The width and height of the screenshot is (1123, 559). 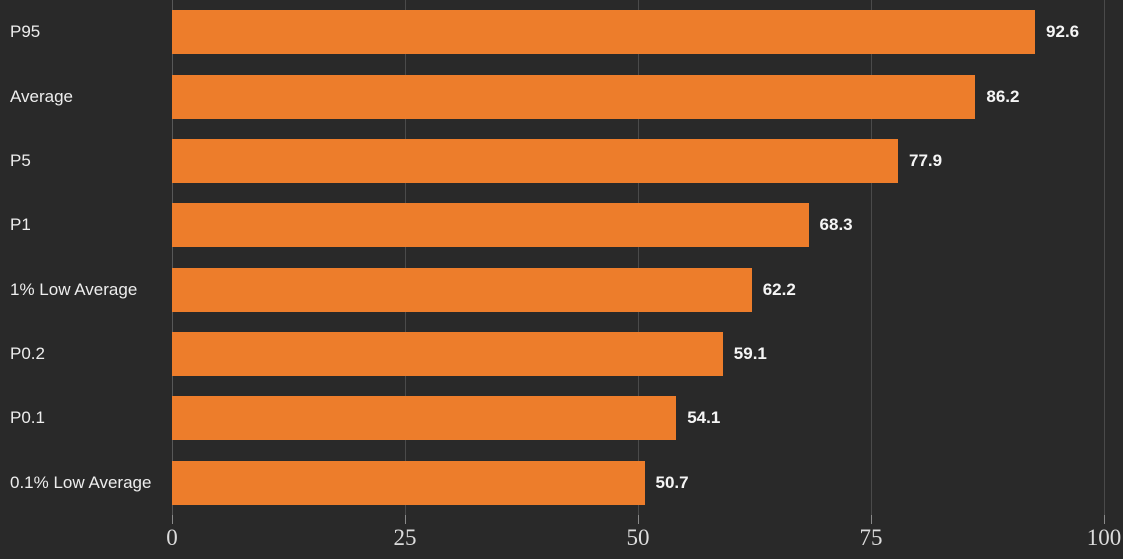 I want to click on category-label: 0.1% Low Average, so click(x=81, y=482).